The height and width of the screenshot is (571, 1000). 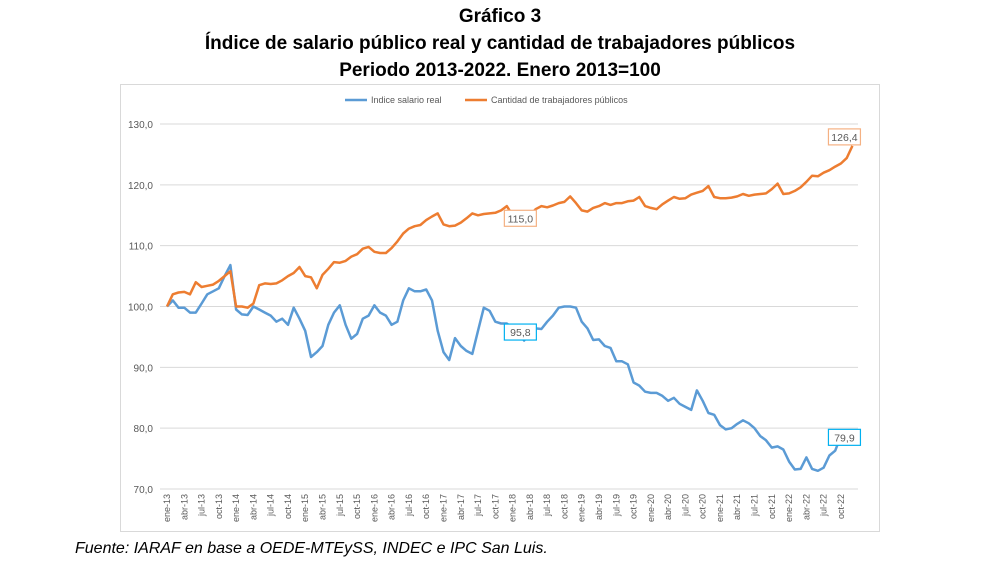 What do you see at coordinates (500, 16) in the screenshot?
I see `chart-number: Gráfico 3` at bounding box center [500, 16].